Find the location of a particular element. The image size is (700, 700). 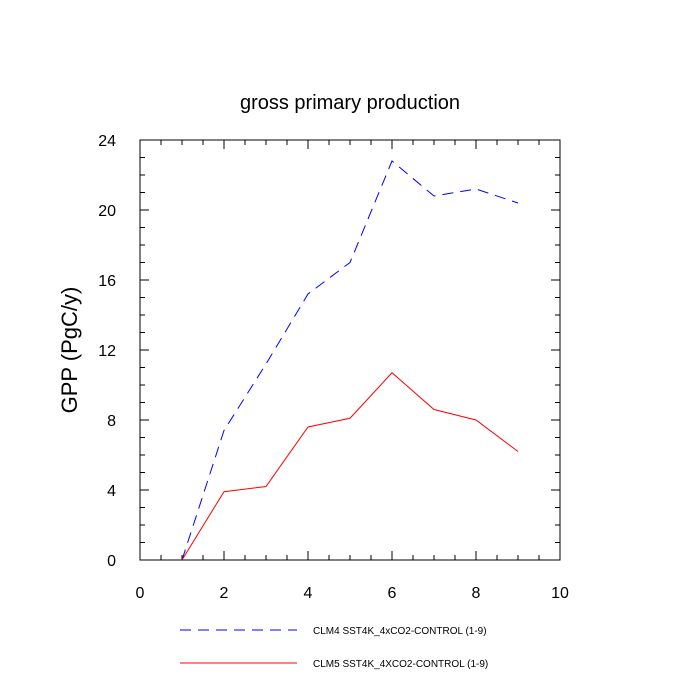

y-axis-label: GPP (PgC/y) is located at coordinates (69, 350).